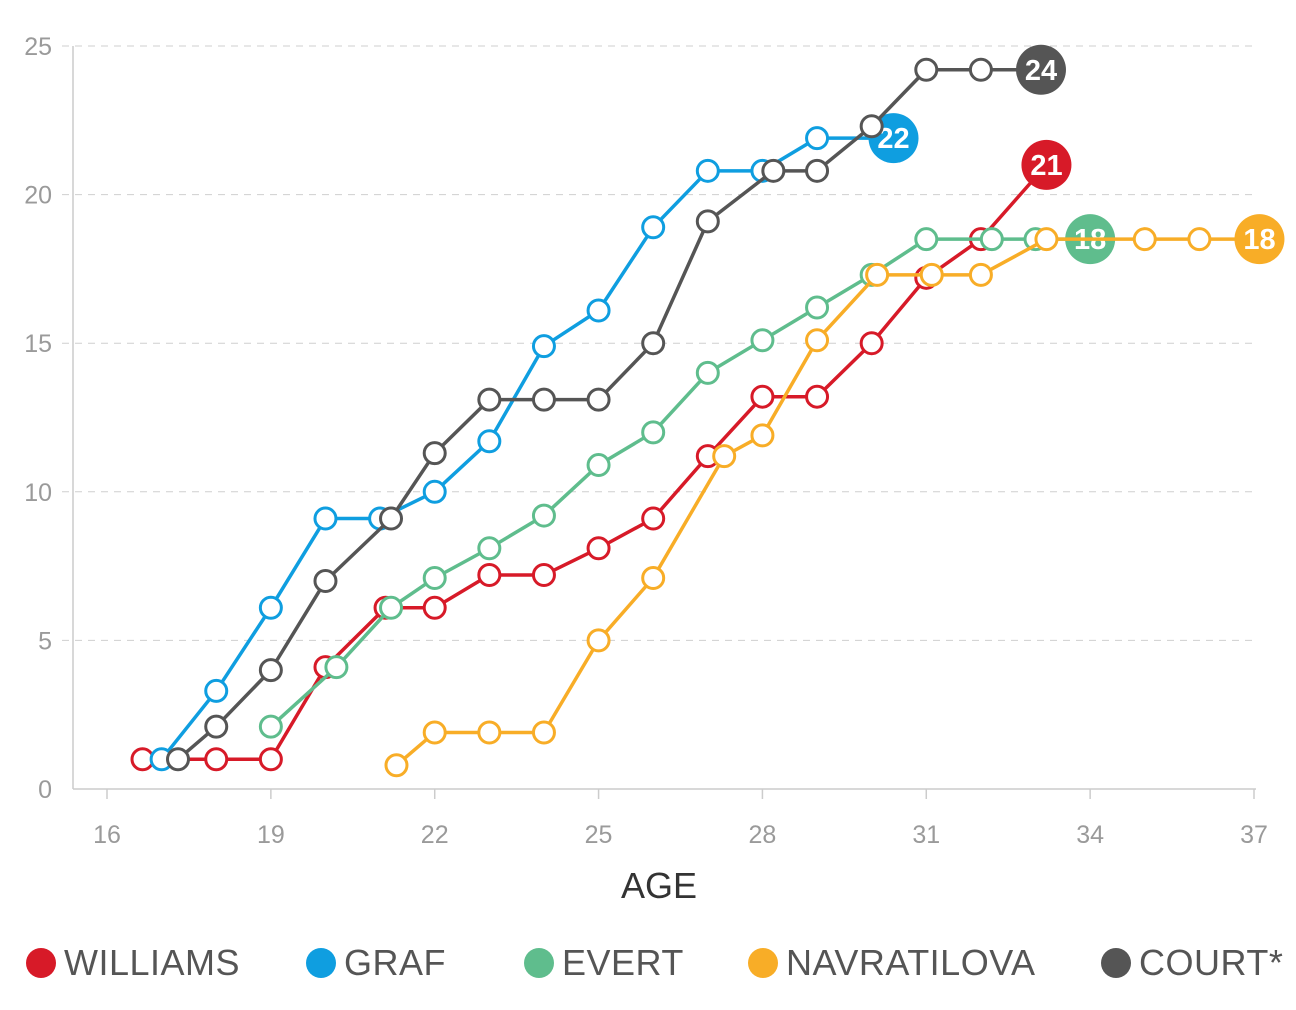 The width and height of the screenshot is (1296, 1010). Describe the element at coordinates (911, 962) in the screenshot. I see `legend-label: NAVRATILOVA` at that location.